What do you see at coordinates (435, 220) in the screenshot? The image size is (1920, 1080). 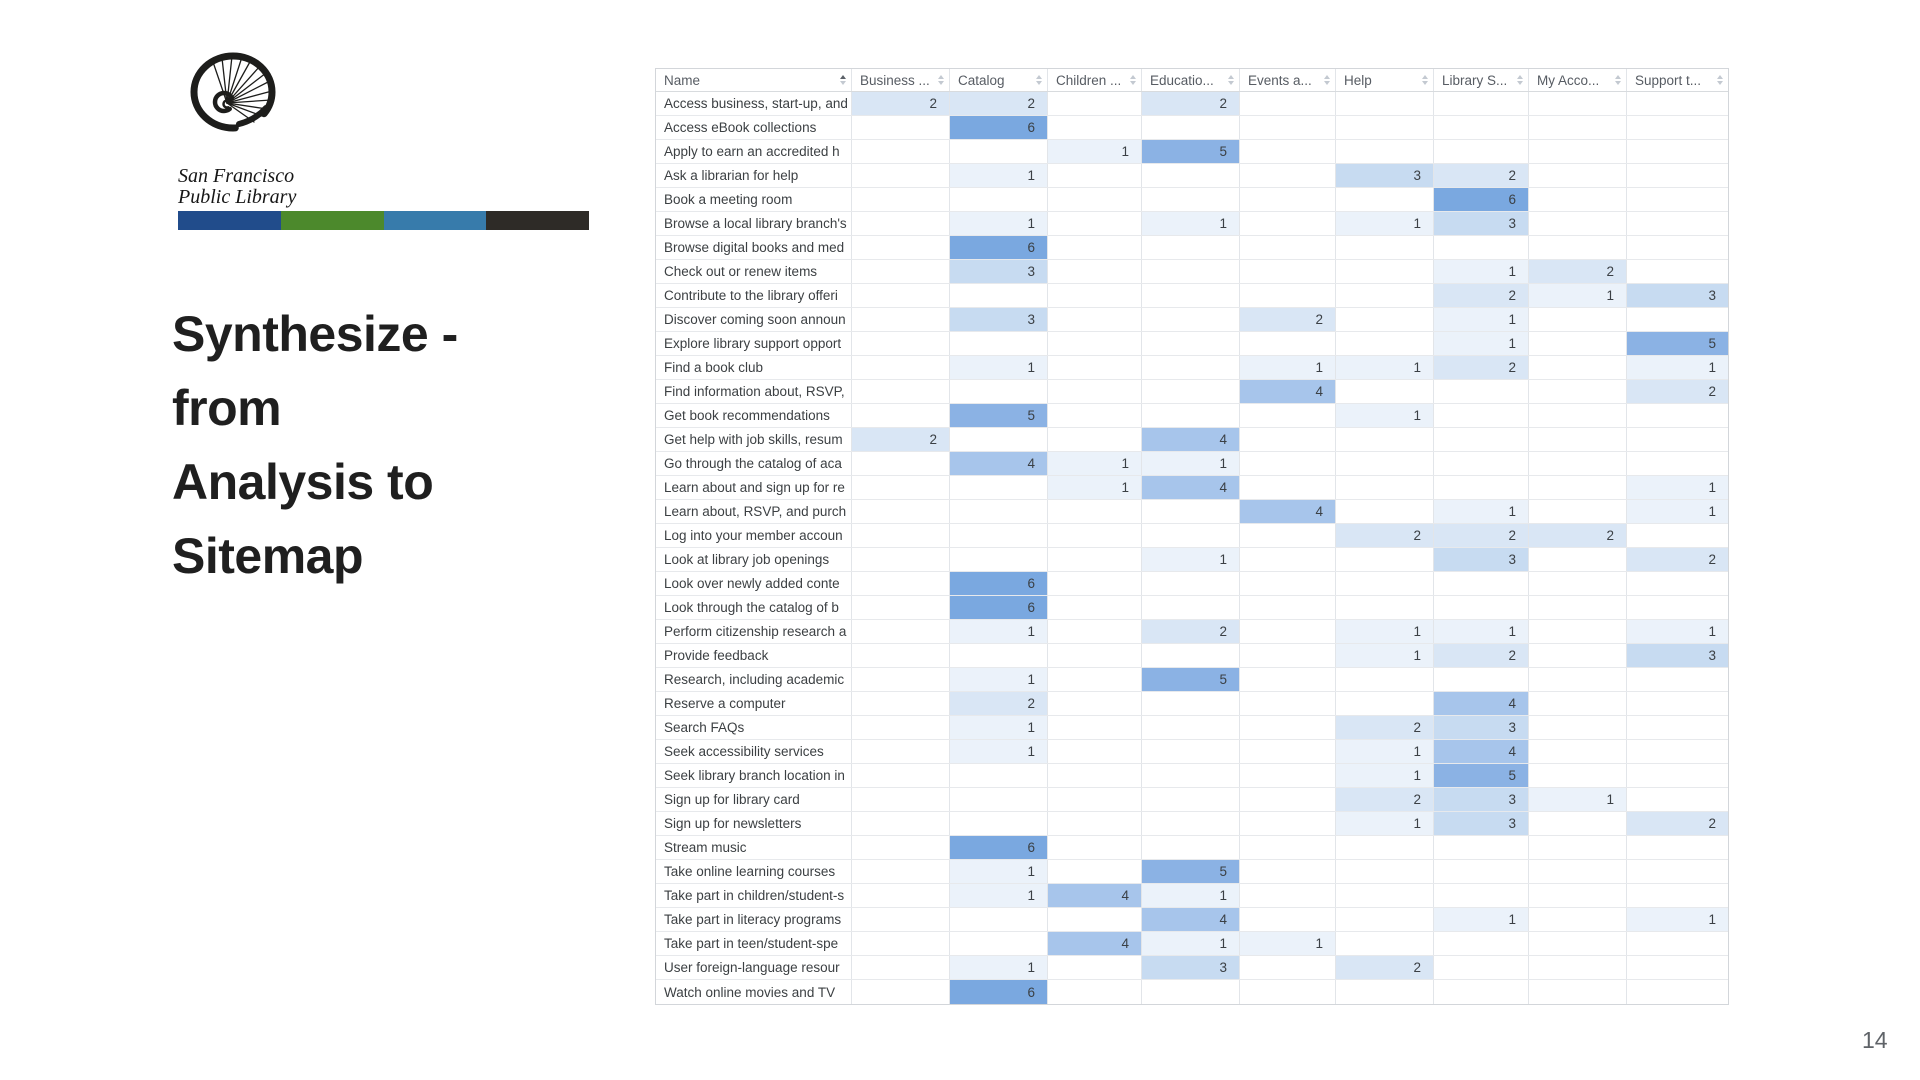 I see `accent-bar-segment-steelblue` at bounding box center [435, 220].